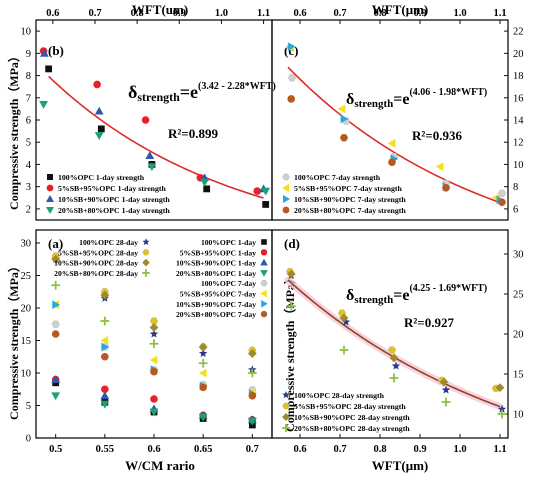  What do you see at coordinates (286, 395) in the screenshot?
I see `panel-d-legend-star-marker-icon` at bounding box center [286, 395].